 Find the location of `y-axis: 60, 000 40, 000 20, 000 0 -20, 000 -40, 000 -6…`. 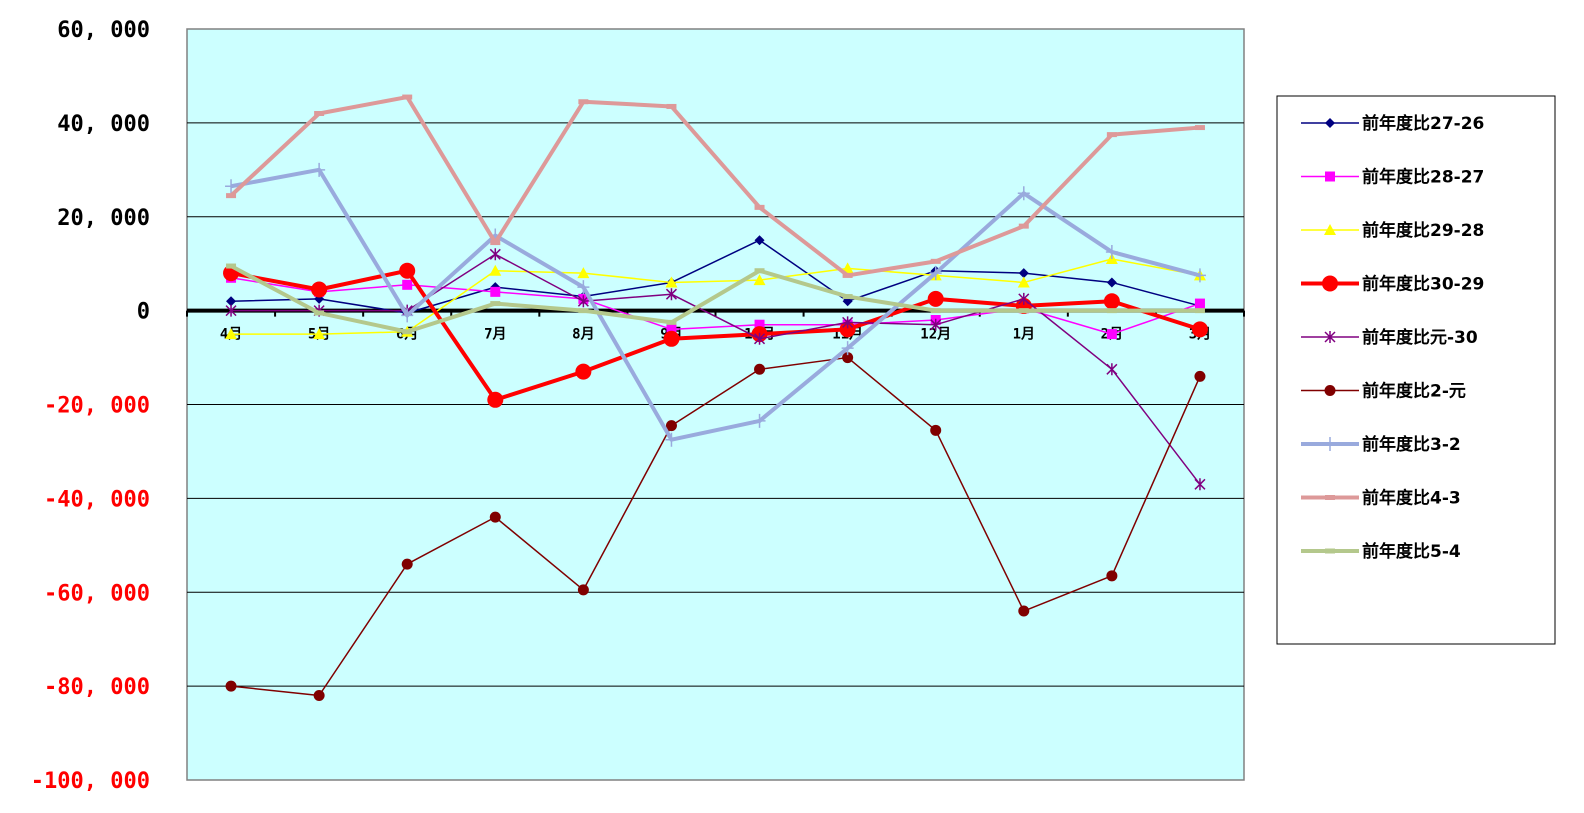

y-axis: 60, 000 40, 000 20, 000 0 -20, 000 -40, 000 -6… is located at coordinates (90, 406).